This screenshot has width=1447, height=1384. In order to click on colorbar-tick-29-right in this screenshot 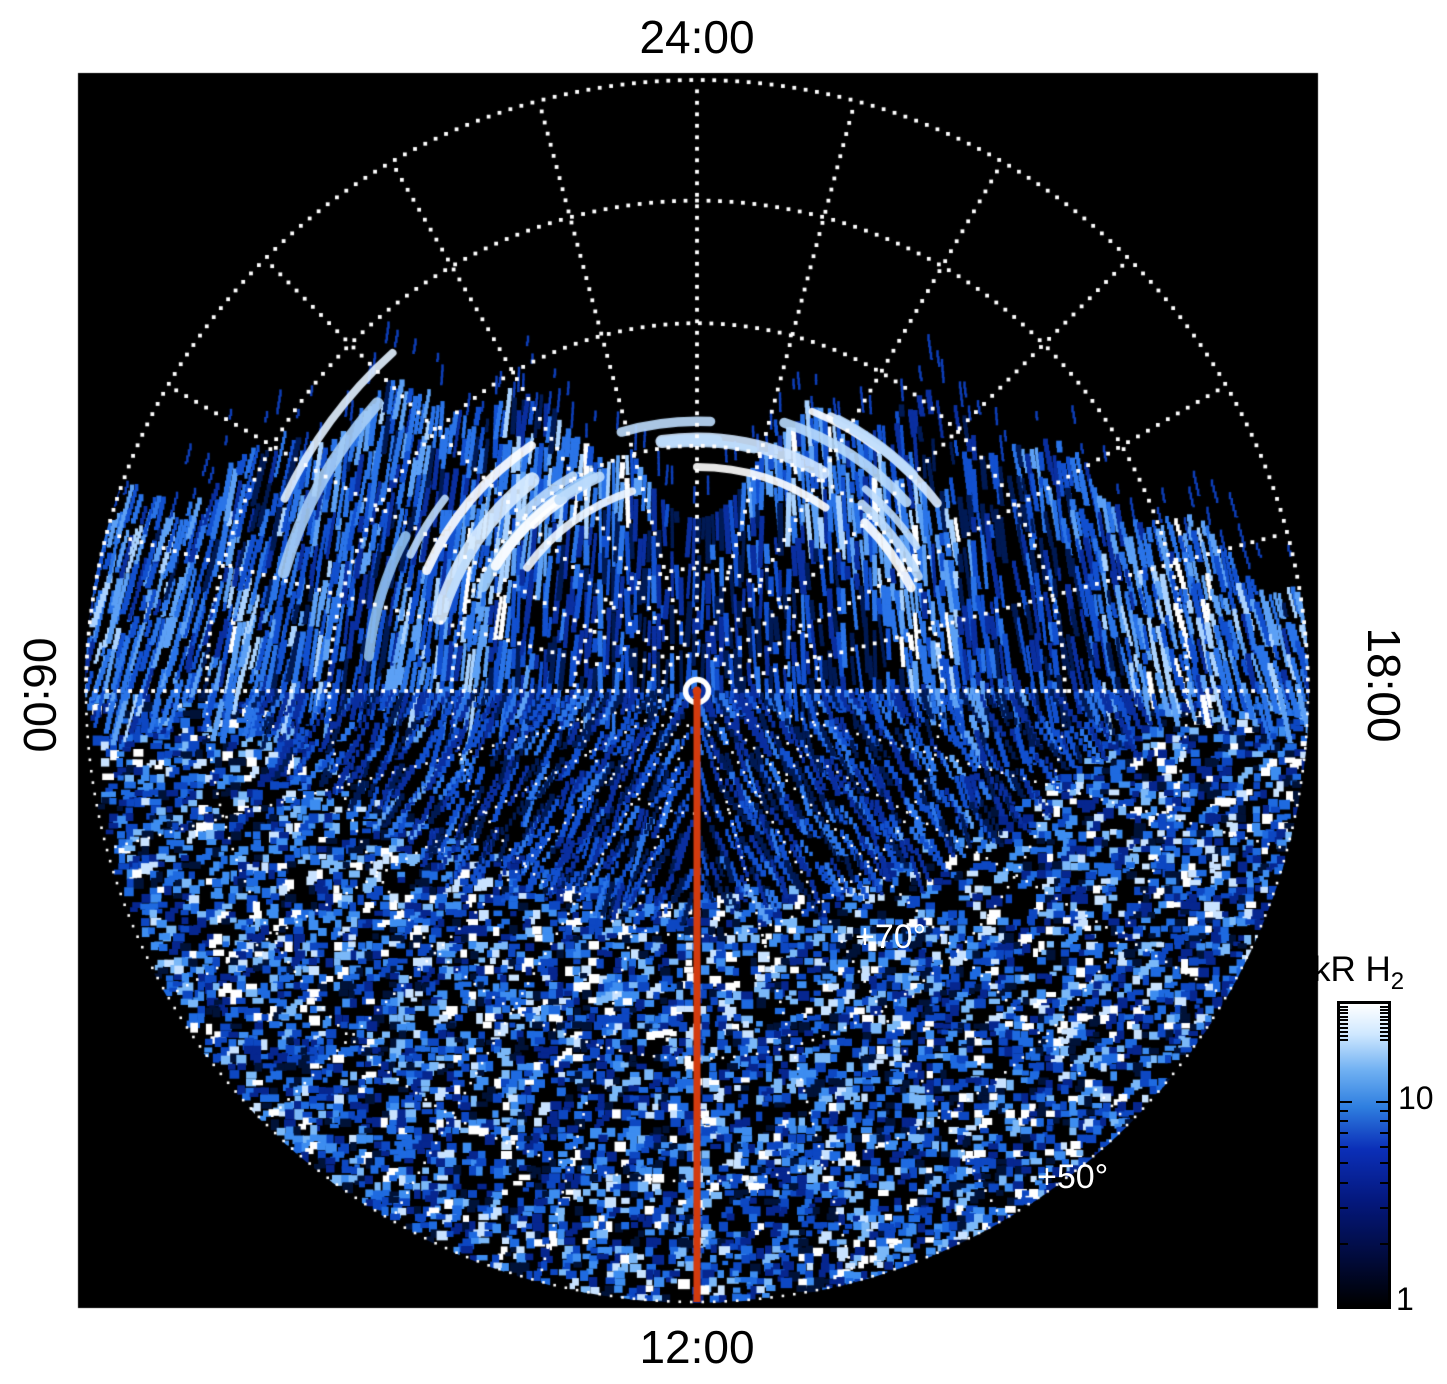, I will do `click(1384, 1007)`.